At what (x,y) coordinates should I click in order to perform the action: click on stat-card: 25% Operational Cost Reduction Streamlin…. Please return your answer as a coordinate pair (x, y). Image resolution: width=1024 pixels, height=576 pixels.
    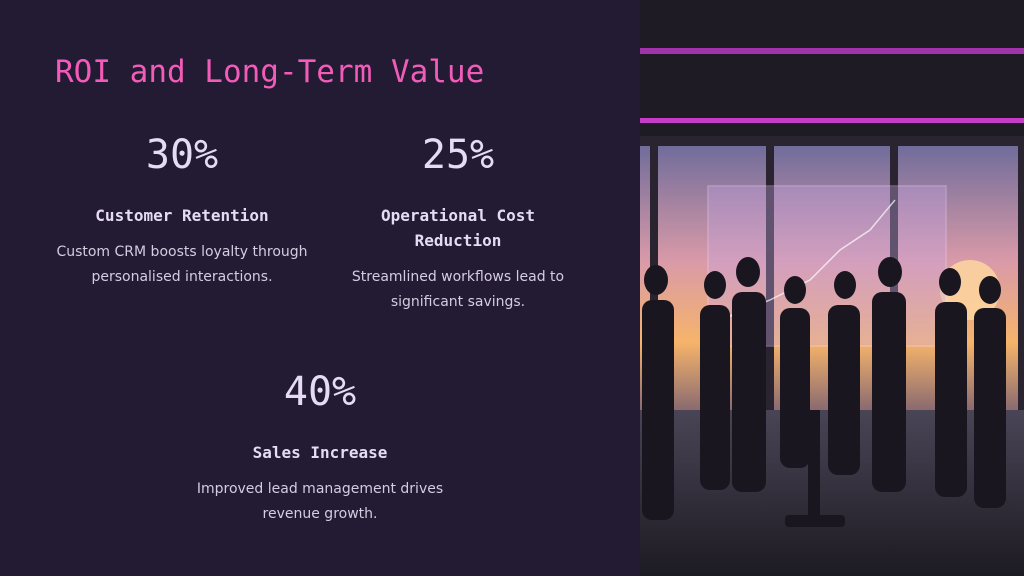
    Looking at the image, I should click on (458, 223).